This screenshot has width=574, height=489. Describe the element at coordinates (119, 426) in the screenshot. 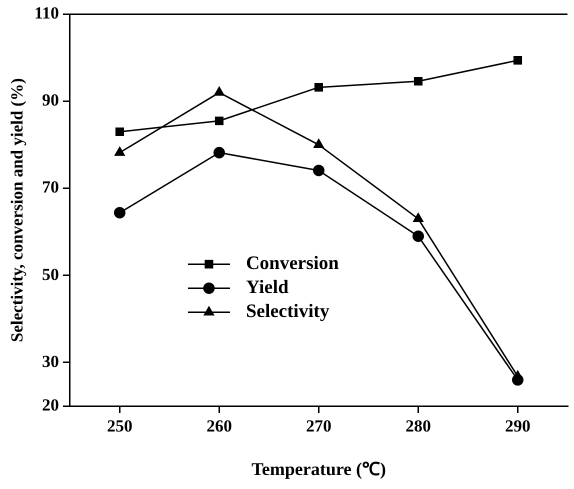

I see `x-tick-label: 250` at that location.